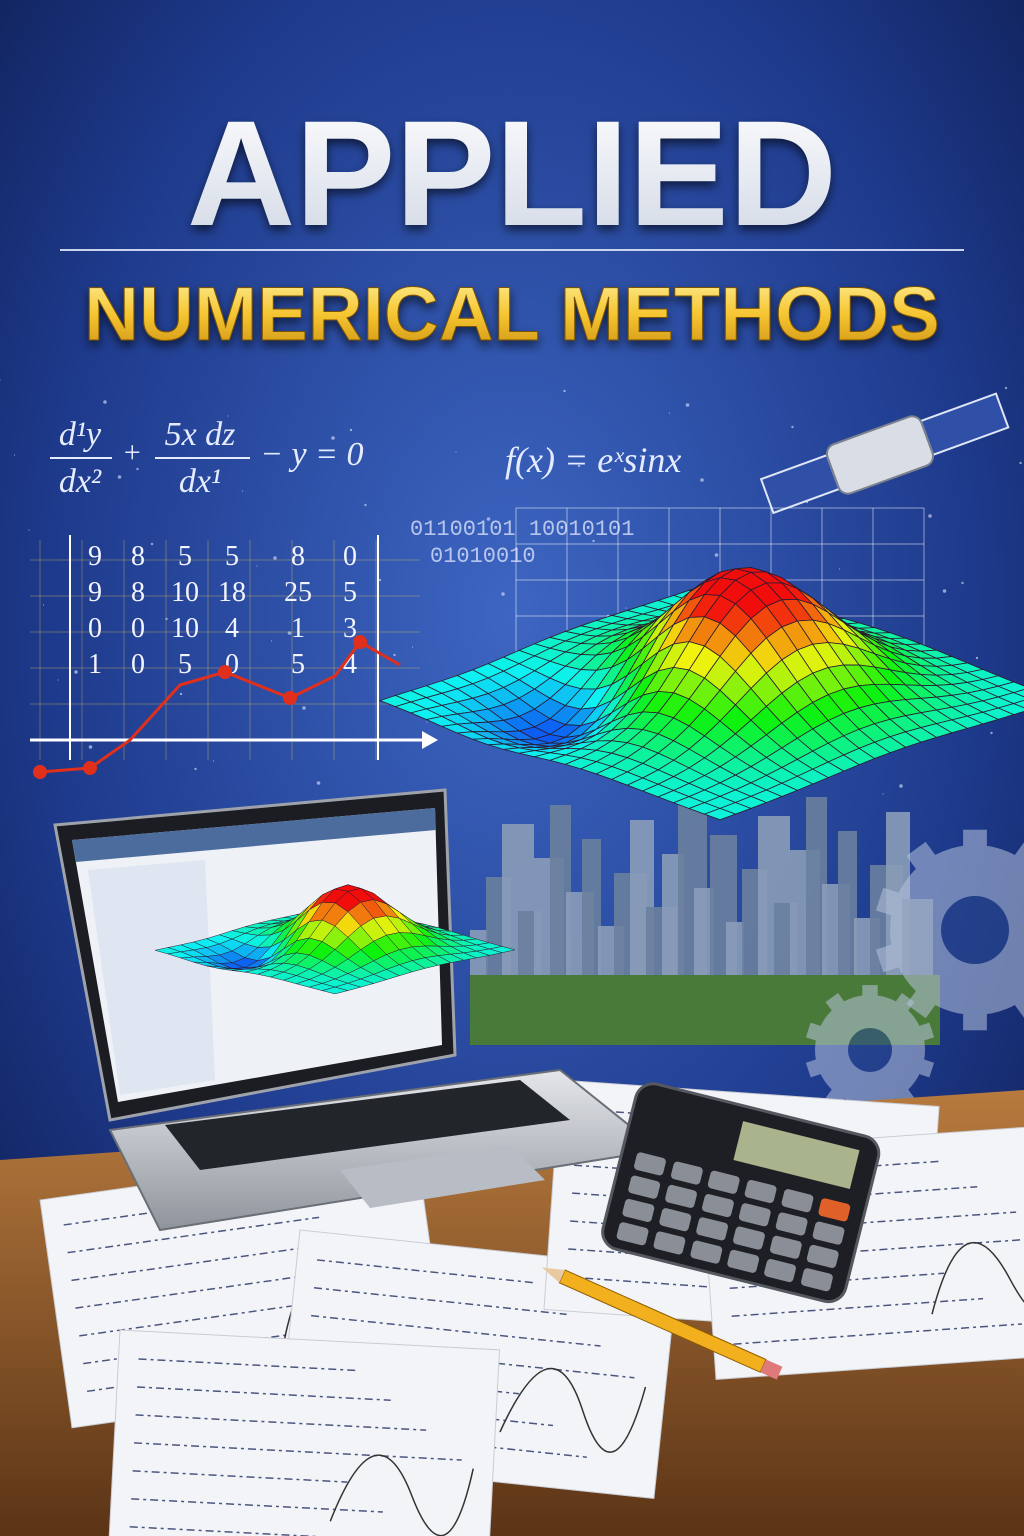 This screenshot has height=1536, width=1024. Describe the element at coordinates (796, 1155) in the screenshot. I see `calculator-display` at that location.